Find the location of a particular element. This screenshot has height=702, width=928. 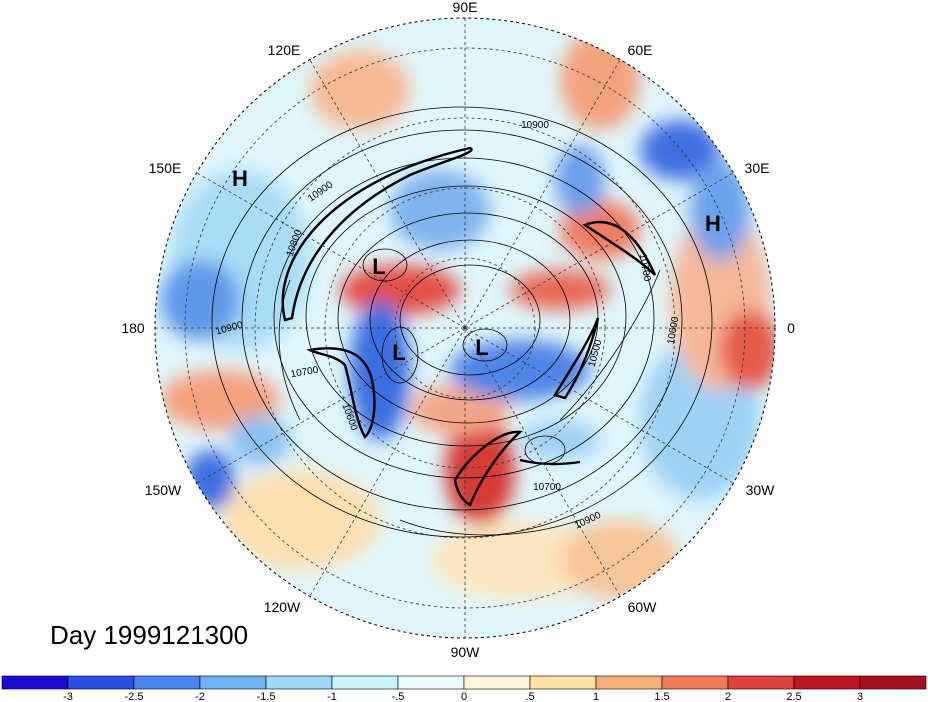

lon-label-60w: 60W is located at coordinates (643, 607).